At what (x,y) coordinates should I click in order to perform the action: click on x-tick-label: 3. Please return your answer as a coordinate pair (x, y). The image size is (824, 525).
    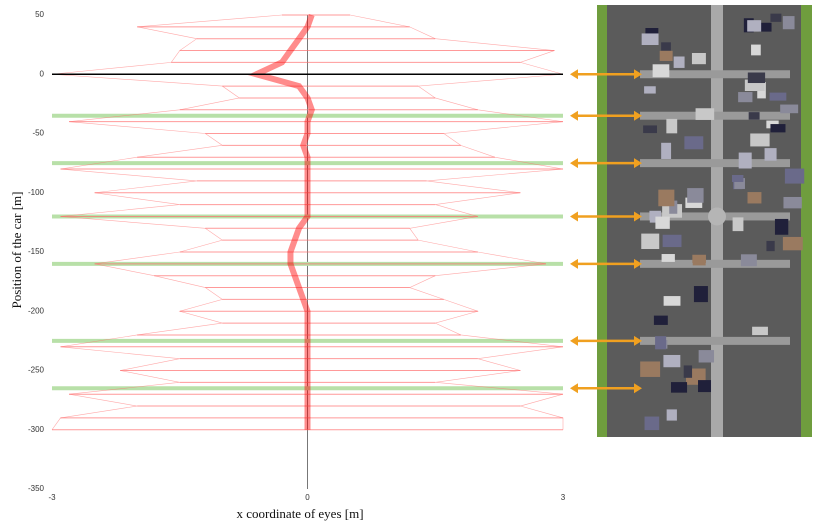
    Looking at the image, I should click on (563, 497).